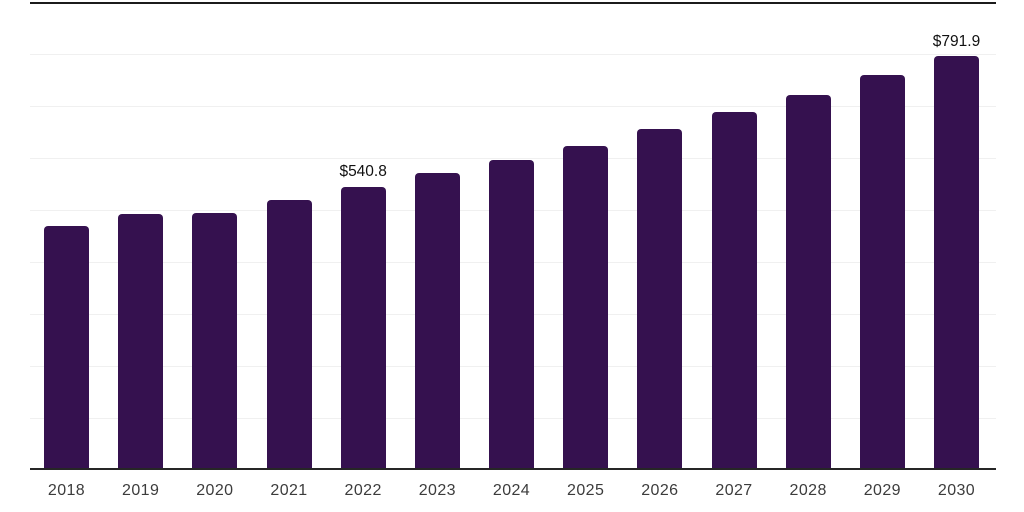 This screenshot has height=512, width=1024. I want to click on x-tick-label-2027: 2027, so click(734, 490).